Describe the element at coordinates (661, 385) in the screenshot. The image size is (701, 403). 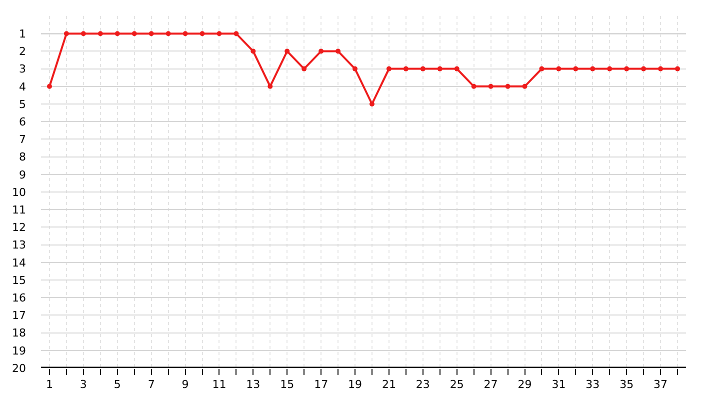
I see `x-tick-label: 37` at that location.